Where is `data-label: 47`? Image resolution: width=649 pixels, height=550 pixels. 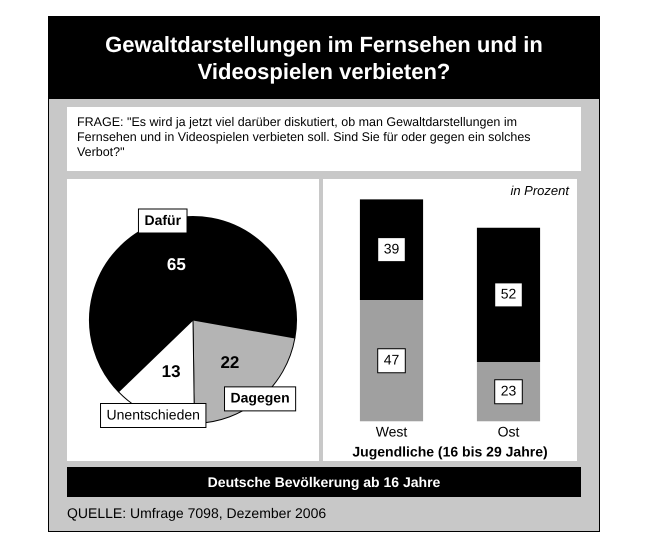 data-label: 47 is located at coordinates (392, 360).